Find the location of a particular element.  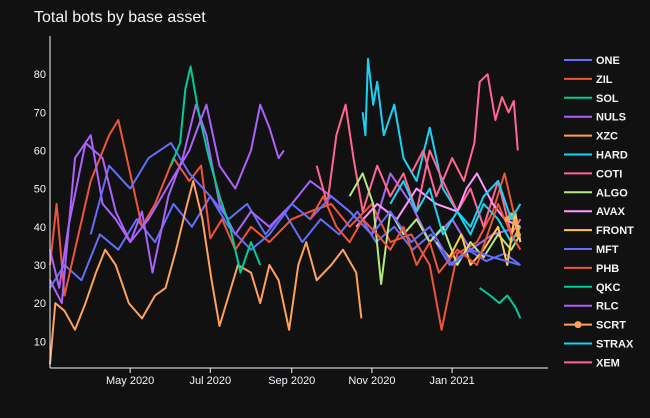

legend-label: XZC is located at coordinates (607, 137).